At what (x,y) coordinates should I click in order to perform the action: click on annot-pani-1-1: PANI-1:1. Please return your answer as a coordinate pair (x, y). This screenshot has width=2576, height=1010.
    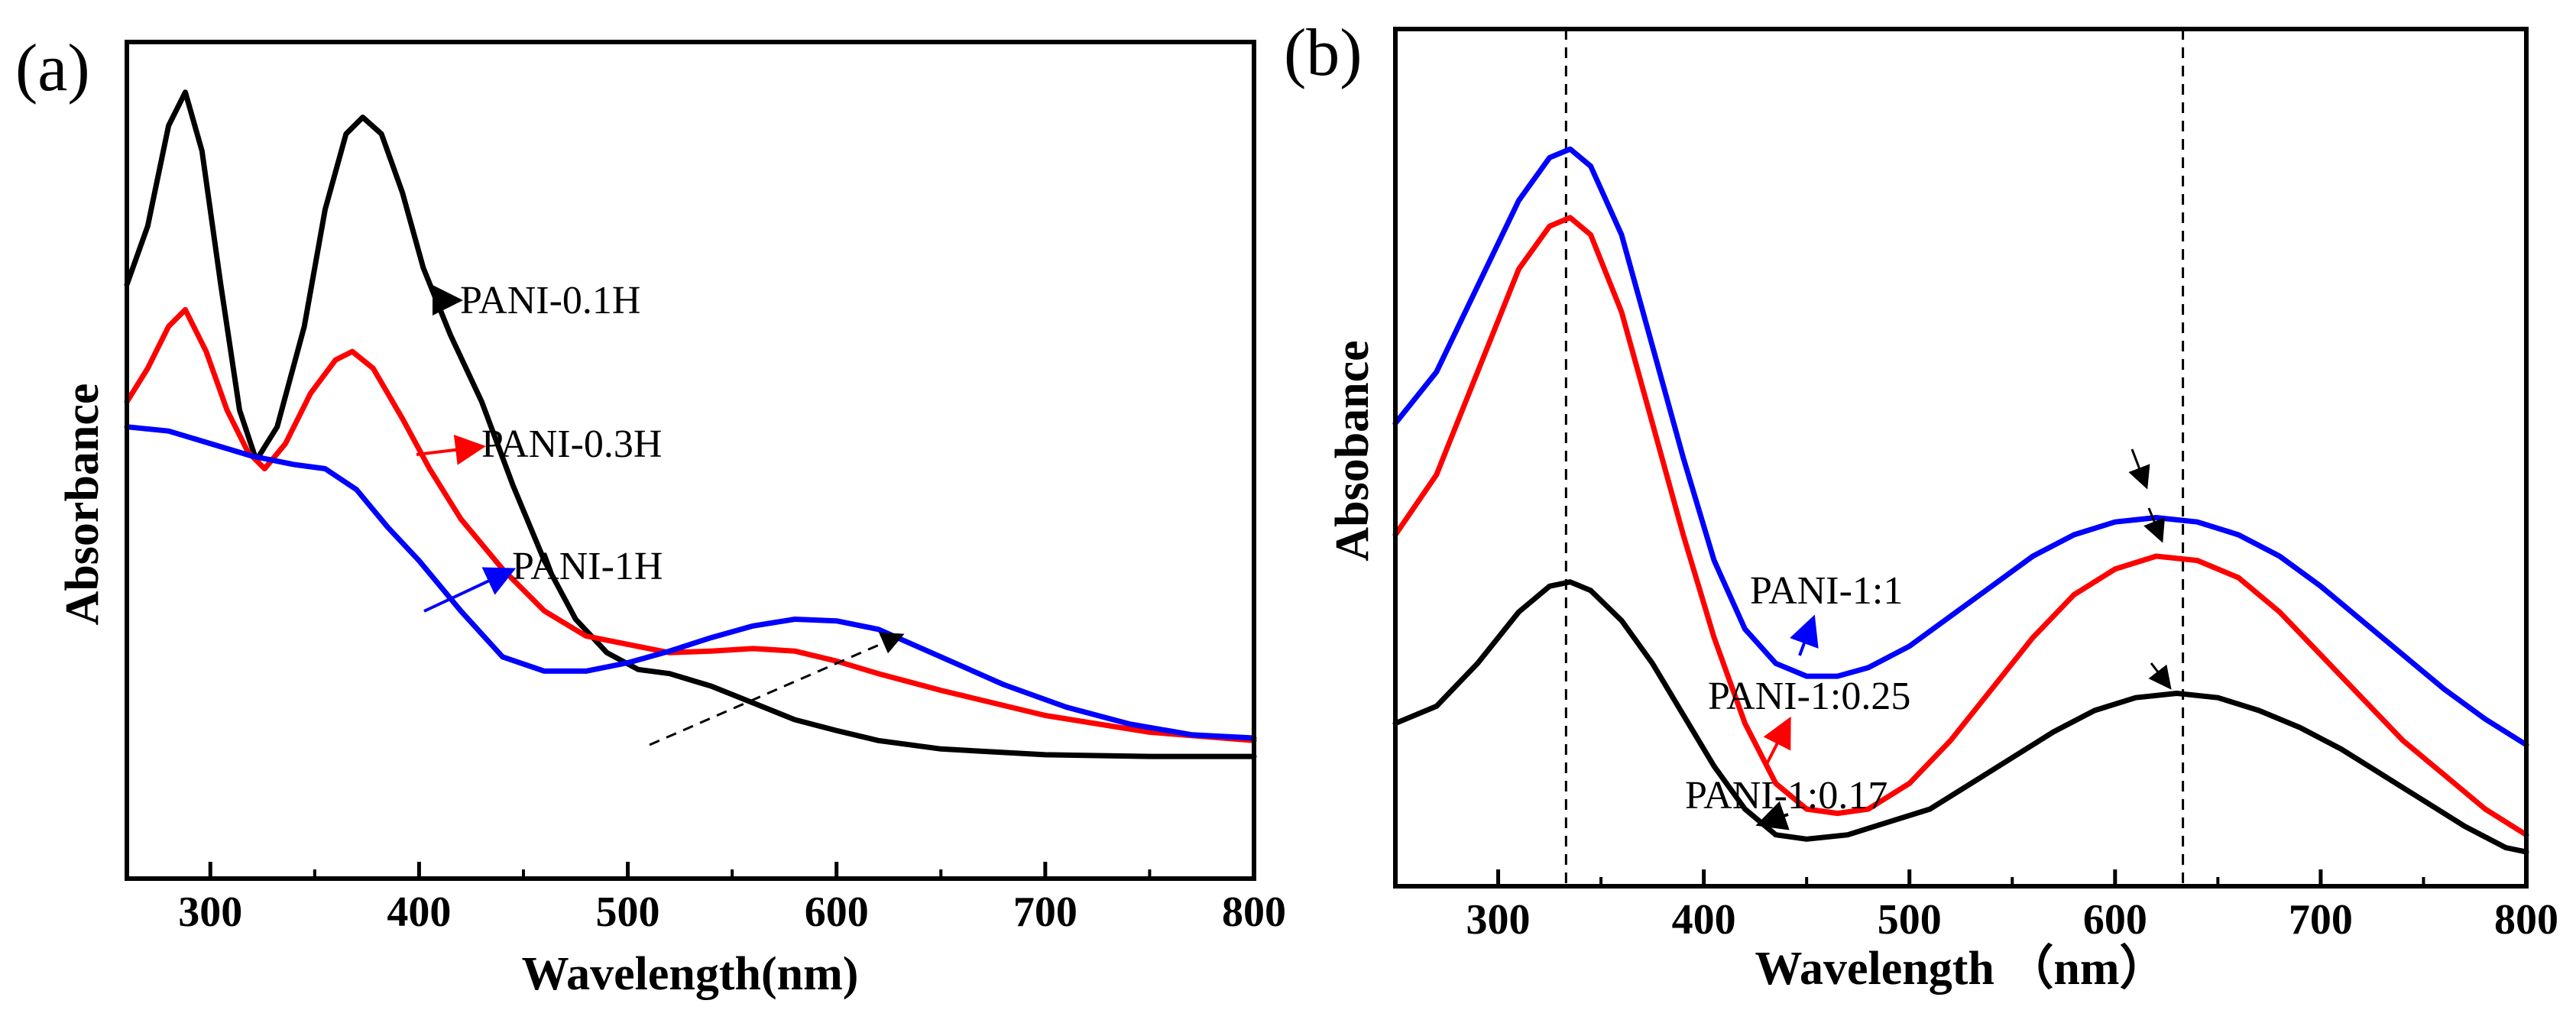
    Looking at the image, I should click on (1826, 591).